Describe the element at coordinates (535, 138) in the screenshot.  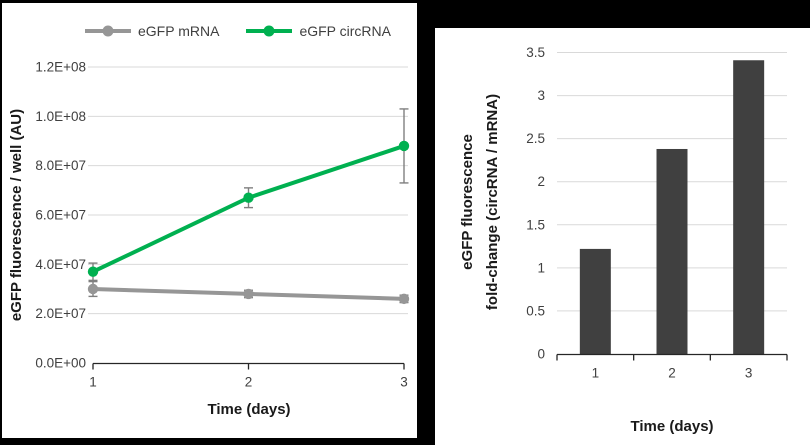
I see `svg-text: 2.5` at that location.